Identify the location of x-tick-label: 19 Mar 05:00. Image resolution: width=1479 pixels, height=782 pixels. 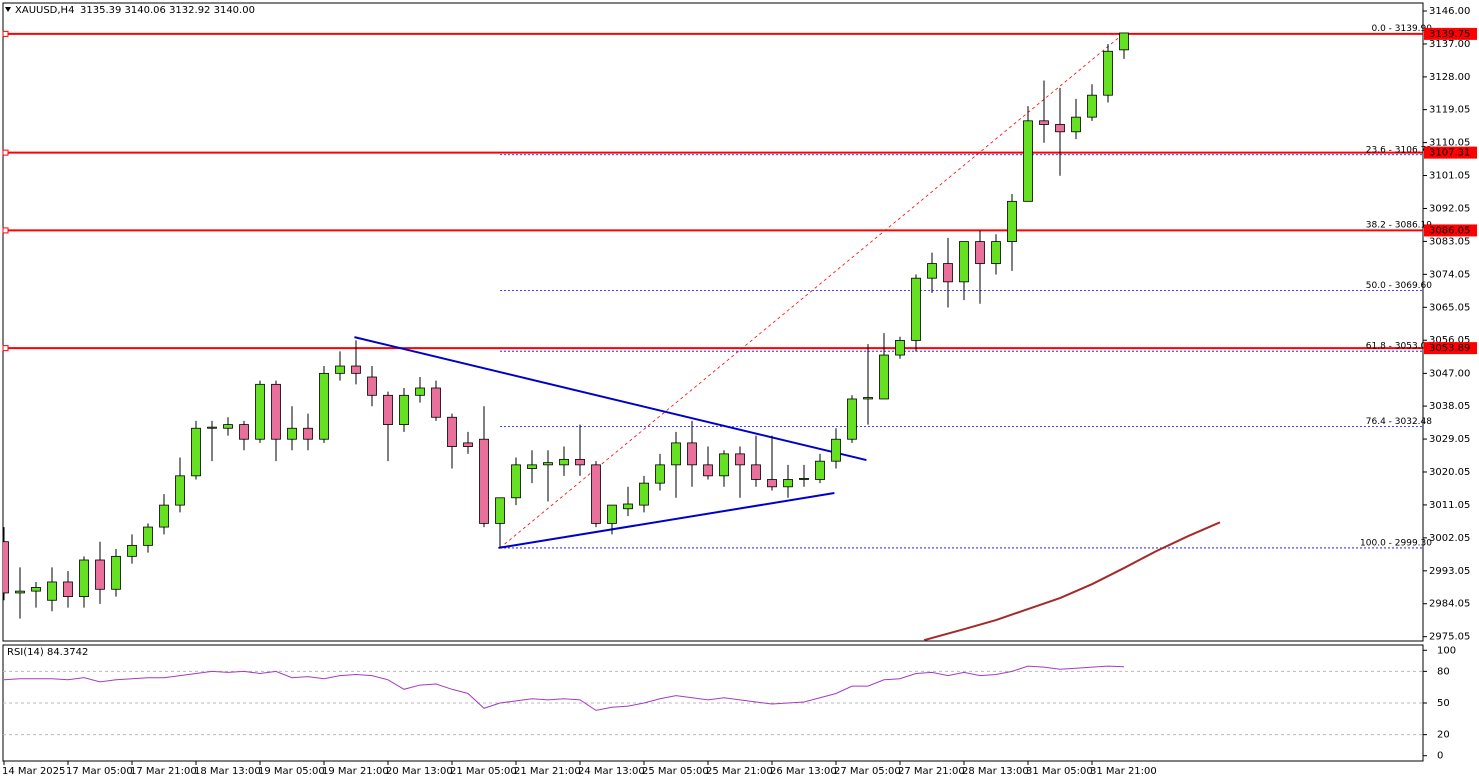
(291, 771).